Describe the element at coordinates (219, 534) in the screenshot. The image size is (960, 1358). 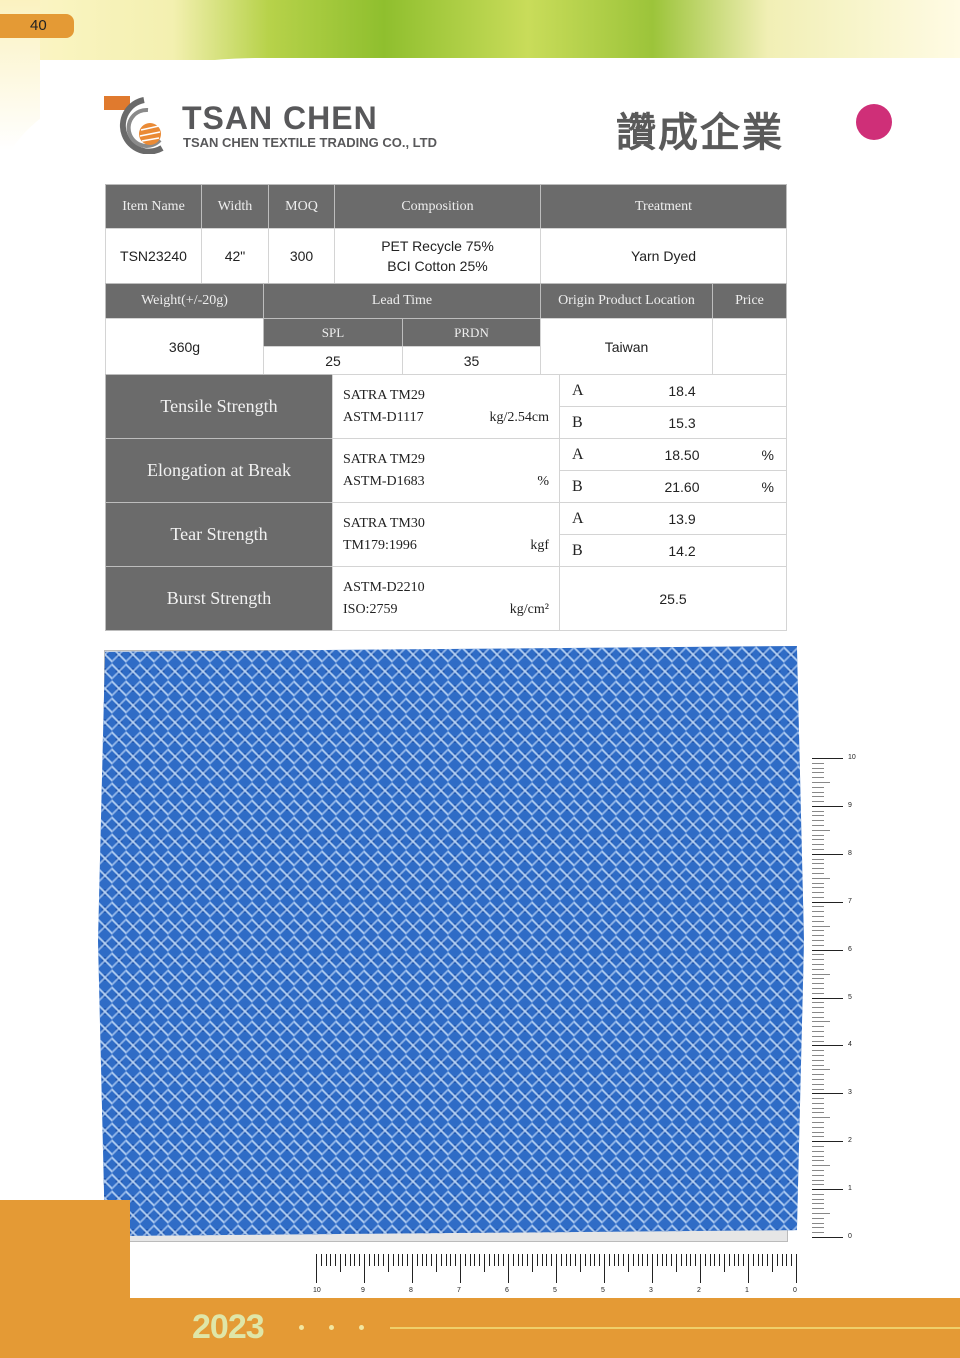
I see `test-name: Tear Strength` at that location.